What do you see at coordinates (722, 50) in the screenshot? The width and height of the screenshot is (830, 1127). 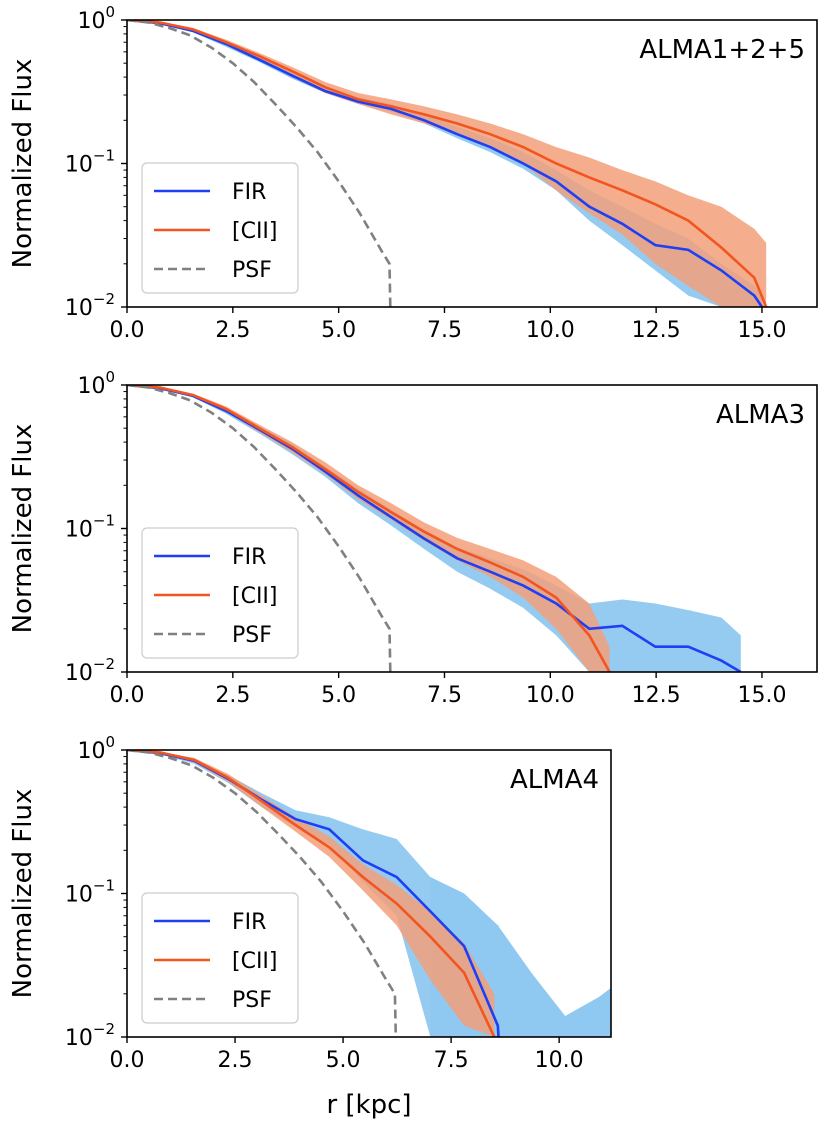 I see `panel-title: ALMA1+2+5` at bounding box center [722, 50].